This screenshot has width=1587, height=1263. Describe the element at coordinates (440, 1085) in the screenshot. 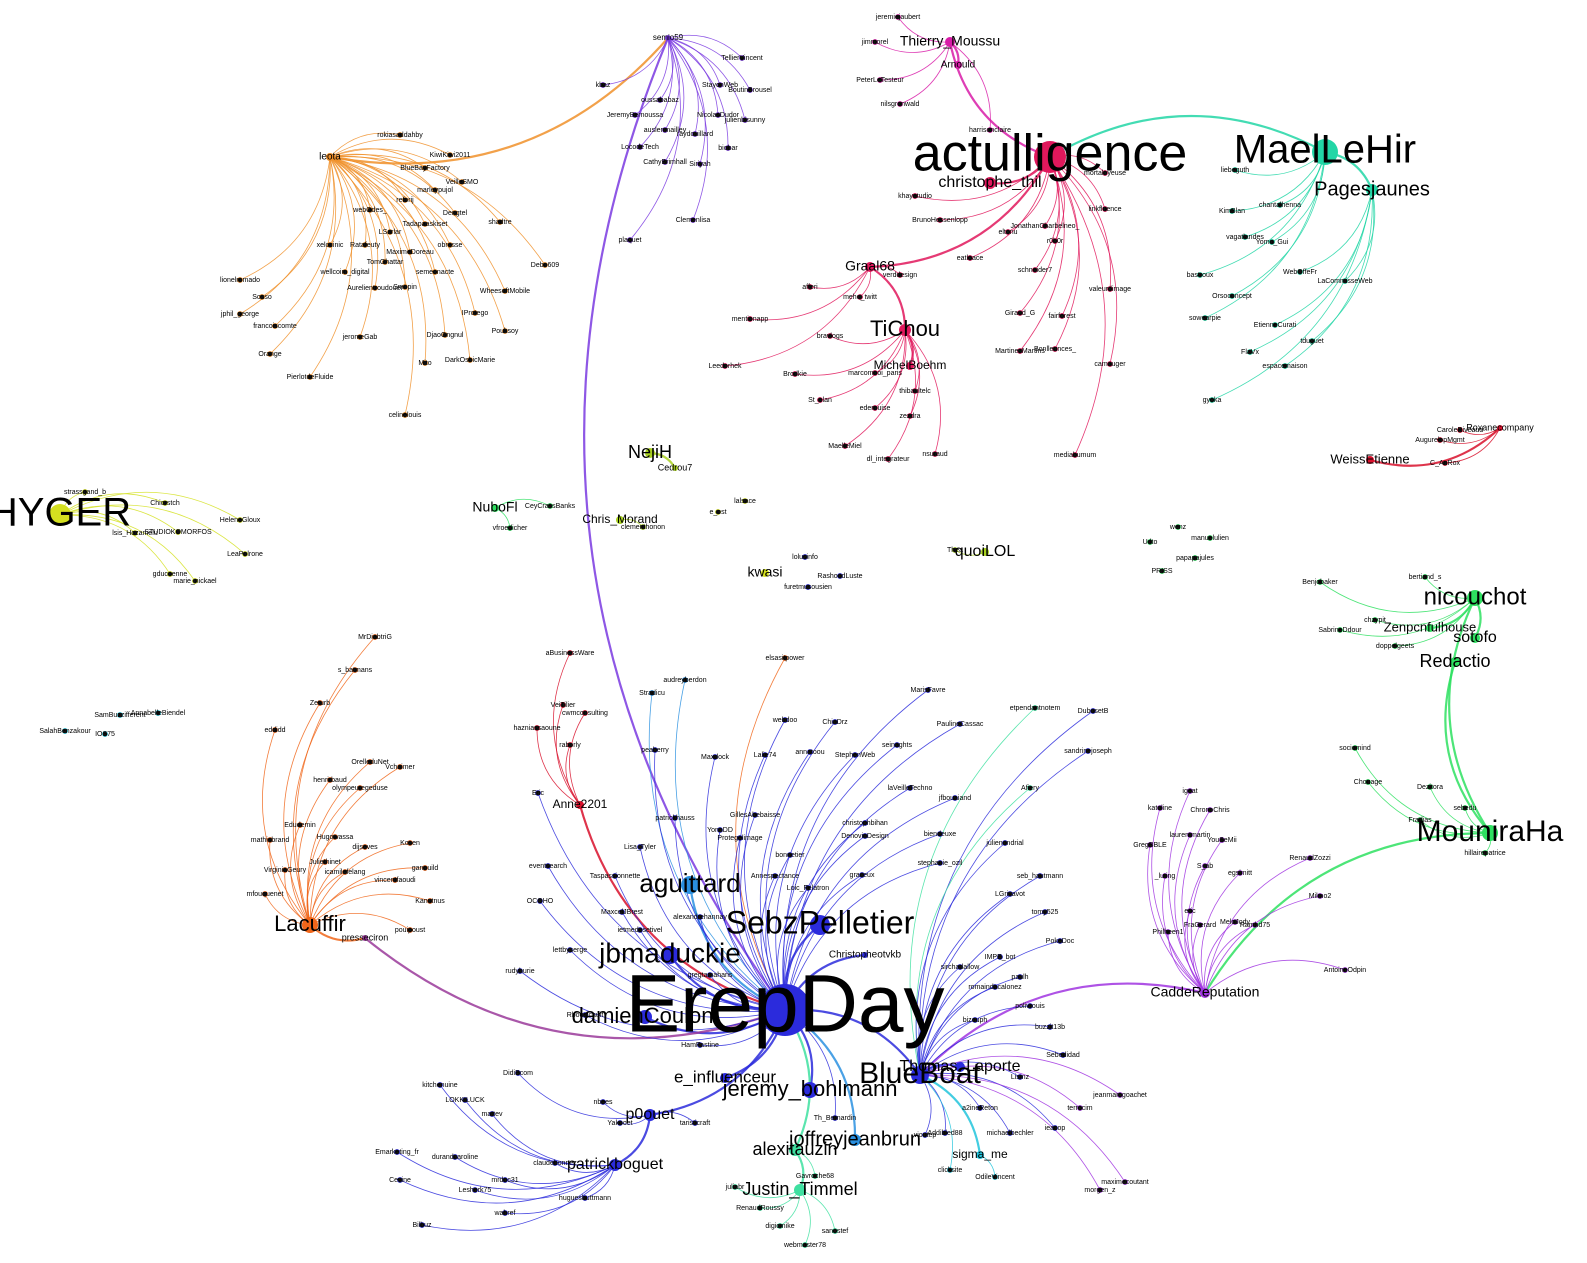

I see `node-label: kitchenuine` at that location.